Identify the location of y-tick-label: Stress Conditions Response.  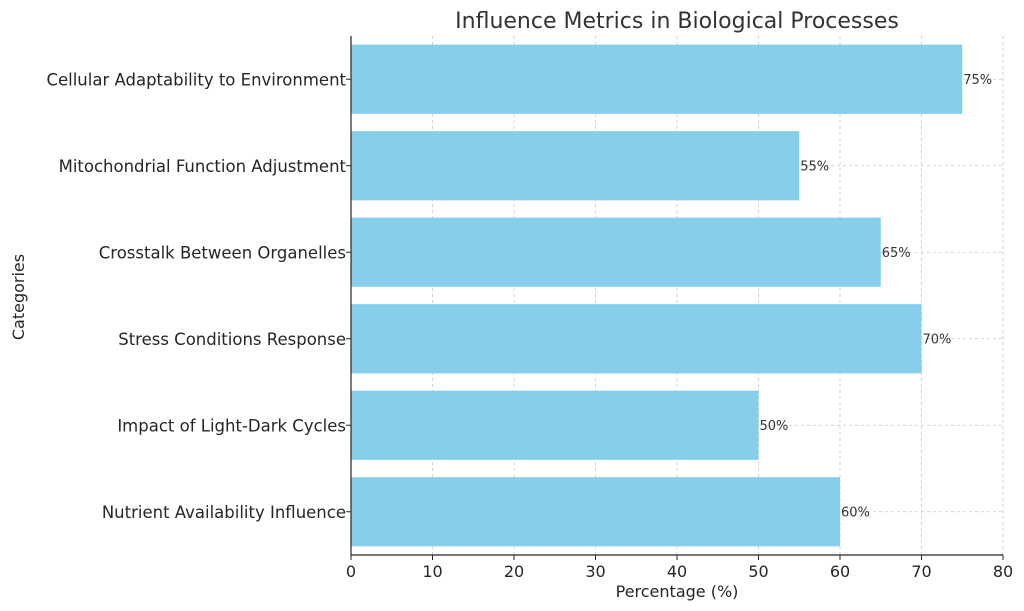
(232, 339).